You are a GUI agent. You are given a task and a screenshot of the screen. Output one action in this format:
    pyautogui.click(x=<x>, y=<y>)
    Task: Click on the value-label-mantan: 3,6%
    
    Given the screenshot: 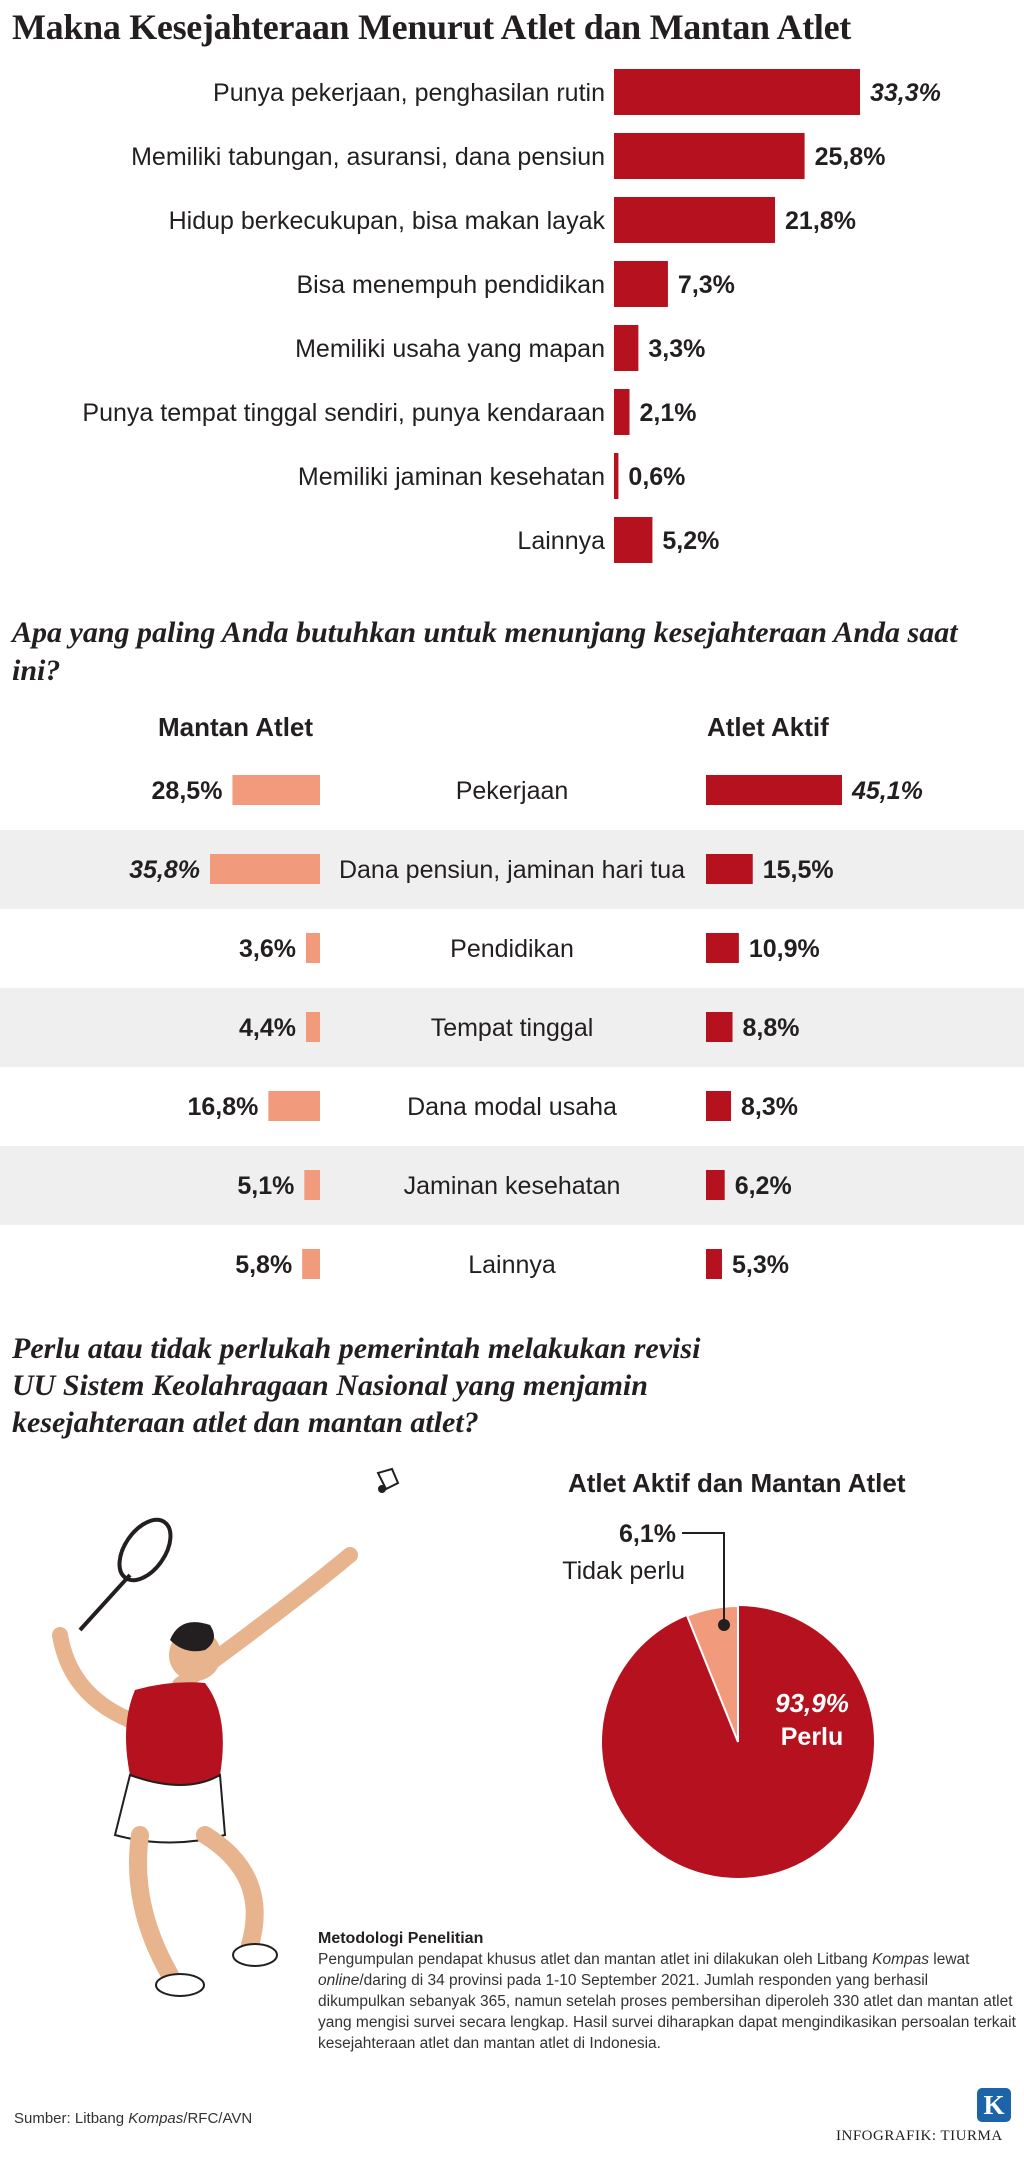 What is the action you would take?
    pyautogui.click(x=267, y=949)
    